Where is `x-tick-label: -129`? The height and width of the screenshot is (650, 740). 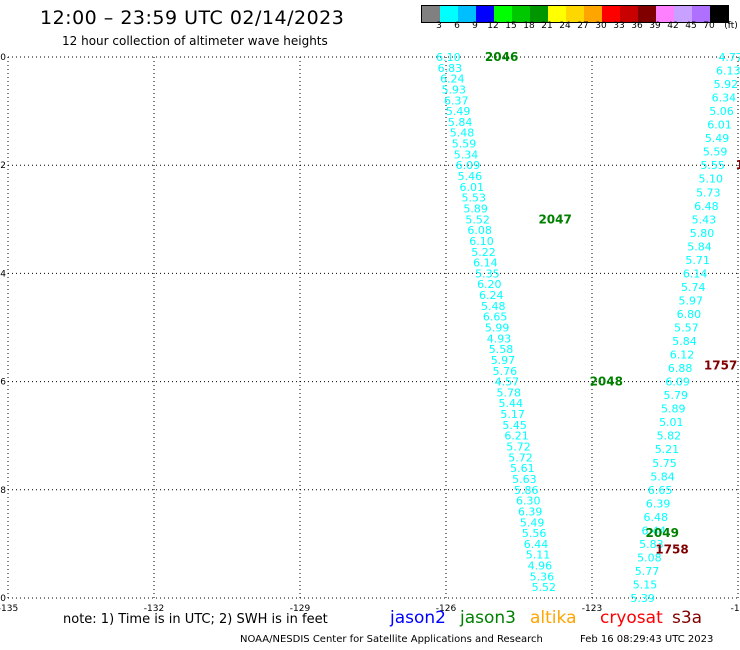
x-tick-label: -129 is located at coordinates (300, 609).